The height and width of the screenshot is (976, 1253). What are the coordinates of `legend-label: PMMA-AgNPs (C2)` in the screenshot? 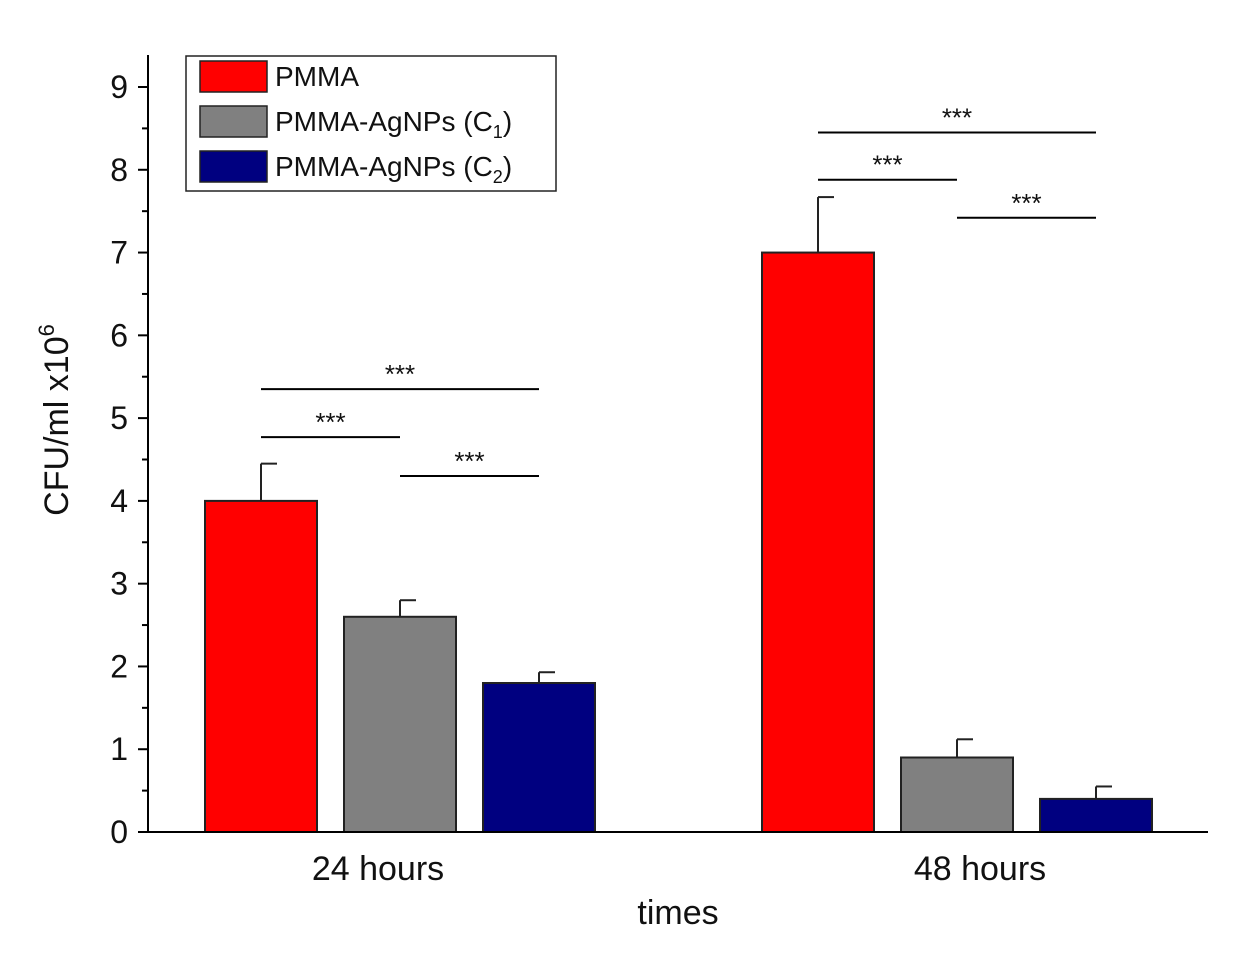 It's located at (393, 169).